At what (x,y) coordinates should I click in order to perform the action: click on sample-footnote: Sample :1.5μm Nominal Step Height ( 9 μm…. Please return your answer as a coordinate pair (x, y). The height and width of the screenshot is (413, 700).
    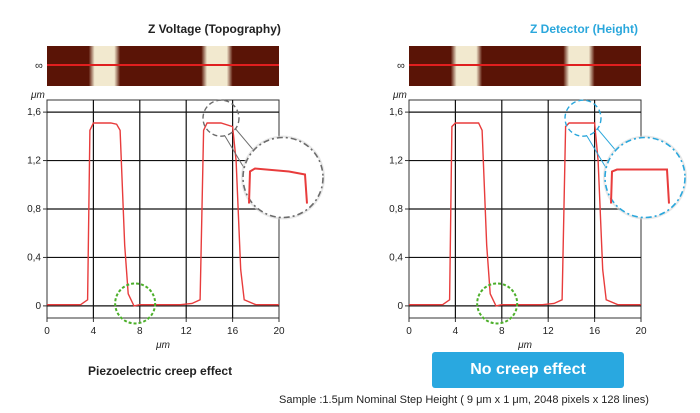
    Looking at the image, I should click on (464, 400).